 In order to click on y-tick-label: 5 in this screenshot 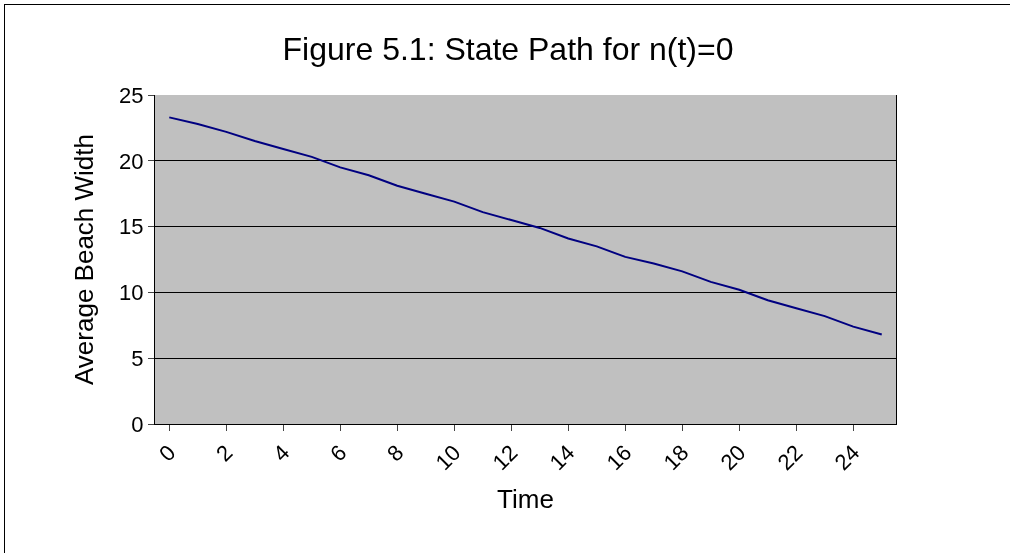, I will do `click(137, 358)`.